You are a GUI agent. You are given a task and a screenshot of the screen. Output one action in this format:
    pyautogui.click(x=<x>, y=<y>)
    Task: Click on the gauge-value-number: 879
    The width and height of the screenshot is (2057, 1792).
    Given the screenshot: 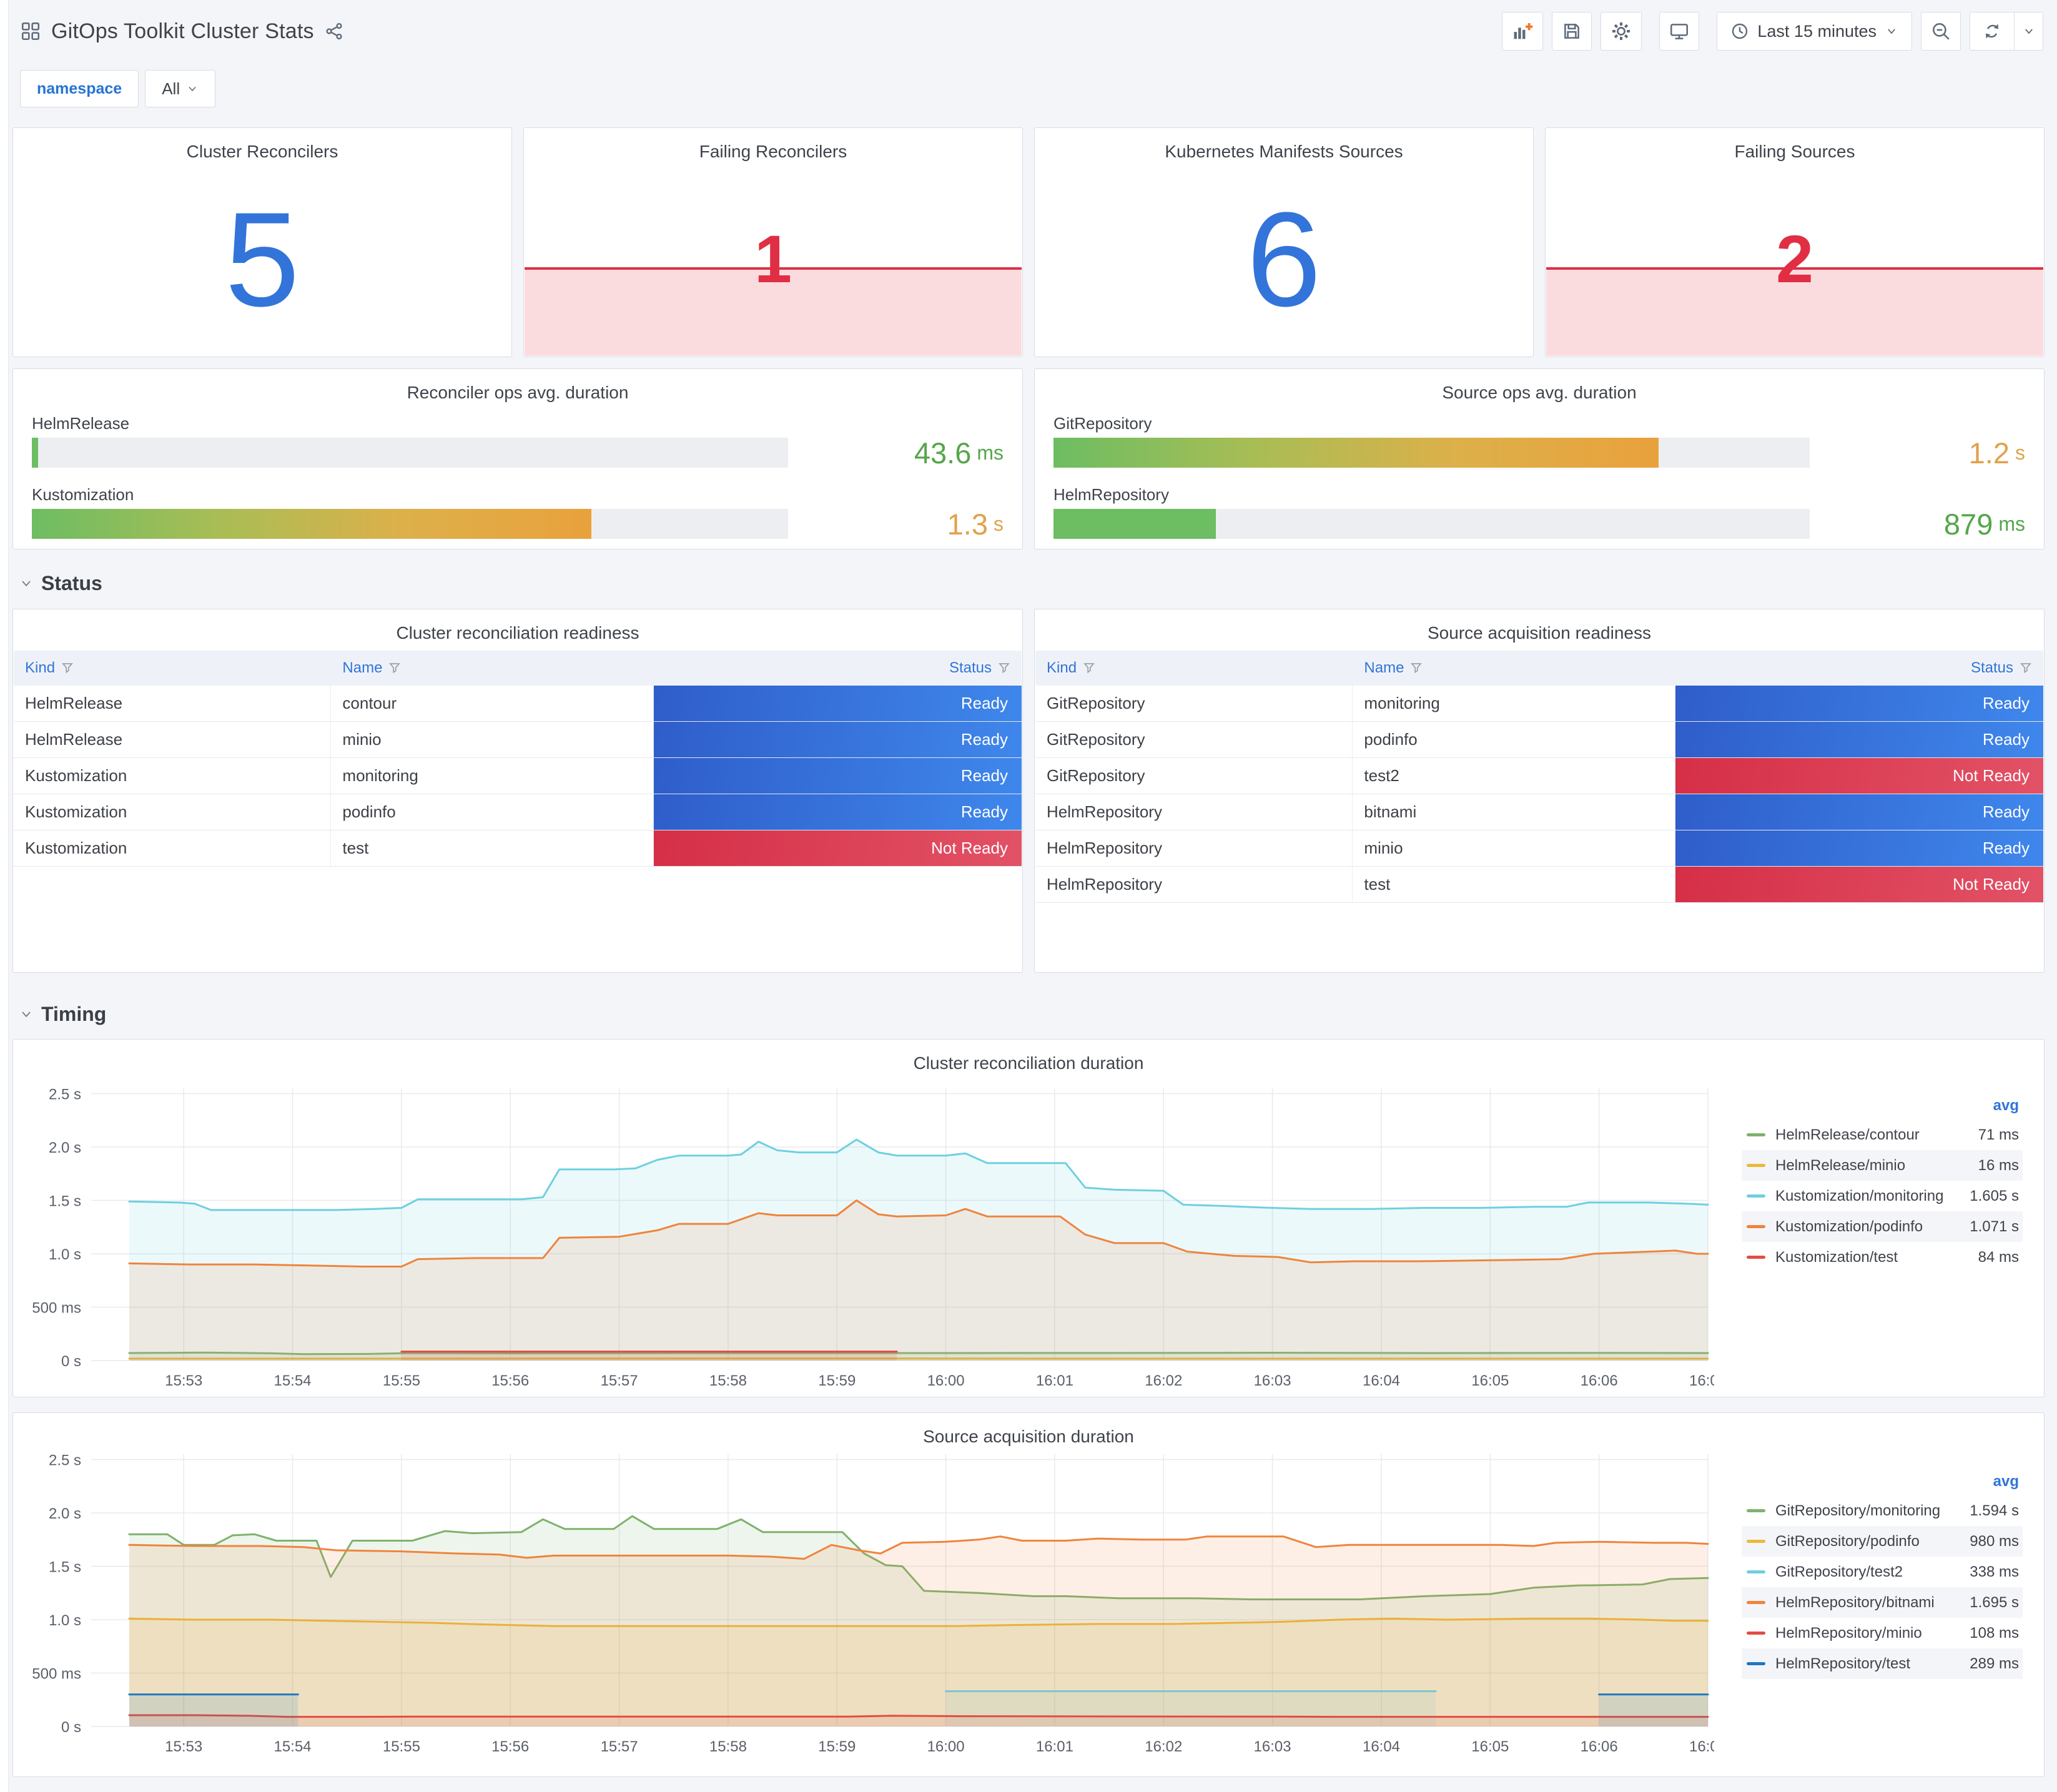 What is the action you would take?
    pyautogui.click(x=1968, y=524)
    